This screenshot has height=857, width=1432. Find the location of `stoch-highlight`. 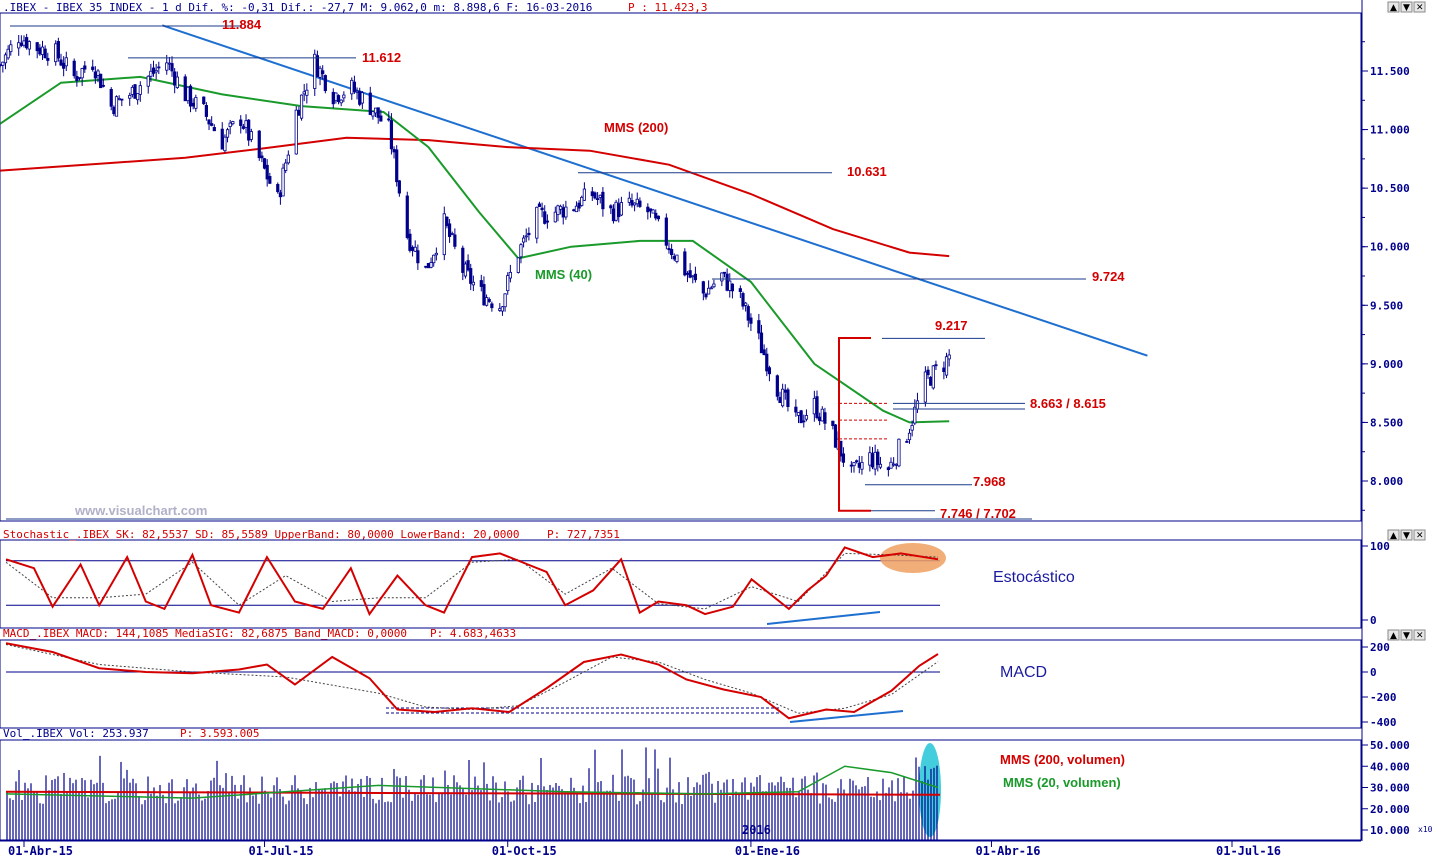

stoch-highlight is located at coordinates (913, 558).